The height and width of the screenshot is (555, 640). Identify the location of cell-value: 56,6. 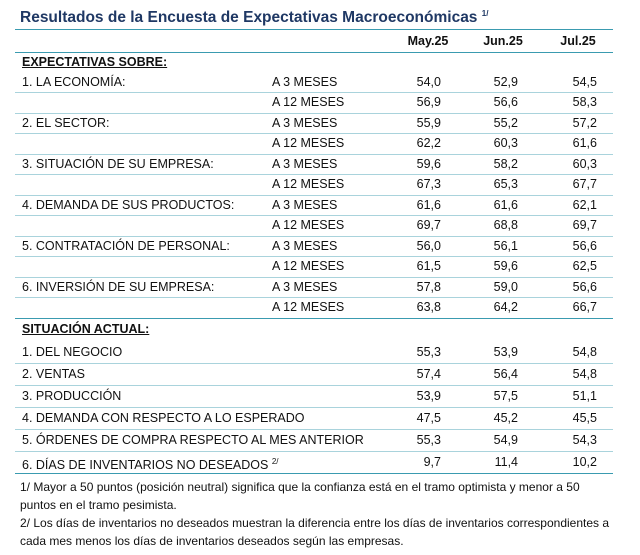
(505, 102).